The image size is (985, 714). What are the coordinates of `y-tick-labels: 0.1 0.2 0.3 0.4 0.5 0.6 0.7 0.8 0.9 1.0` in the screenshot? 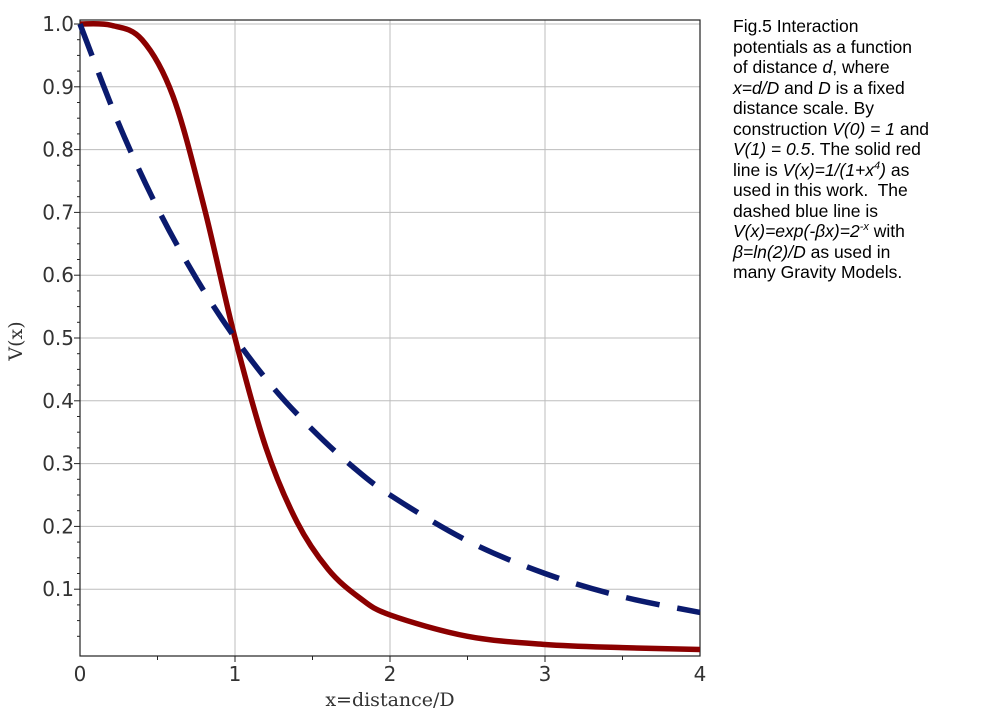 It's located at (58, 306).